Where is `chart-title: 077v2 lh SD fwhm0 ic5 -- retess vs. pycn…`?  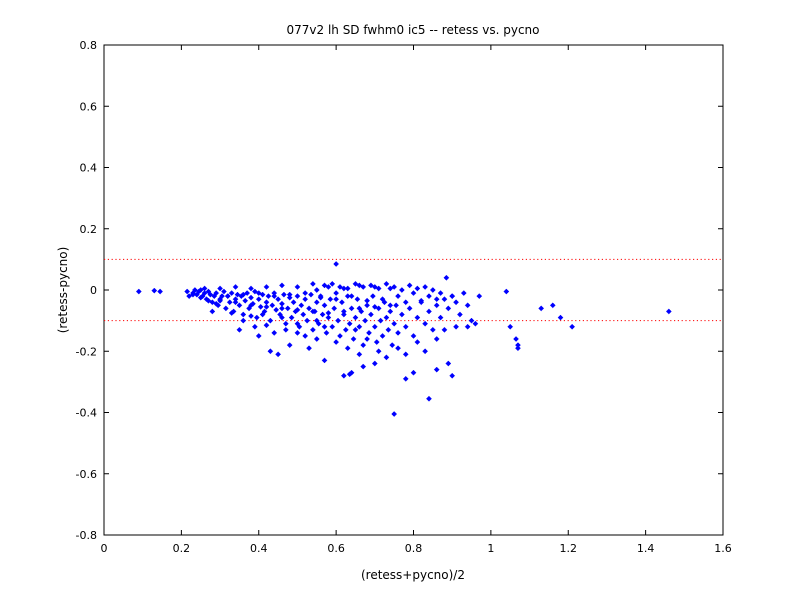 chart-title: 077v2 lh SD fwhm0 ic5 -- retess vs. pycn… is located at coordinates (412, 30).